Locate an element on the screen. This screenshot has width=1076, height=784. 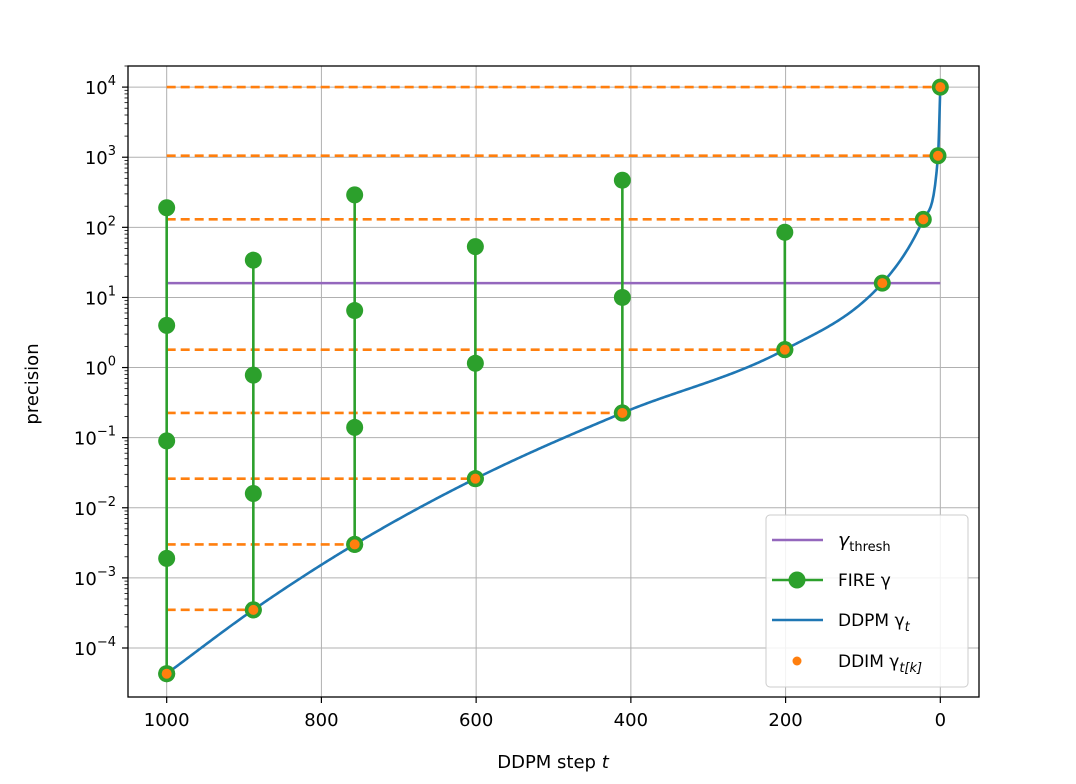
x-axis-label-text: DDPM step is located at coordinates (546, 762).